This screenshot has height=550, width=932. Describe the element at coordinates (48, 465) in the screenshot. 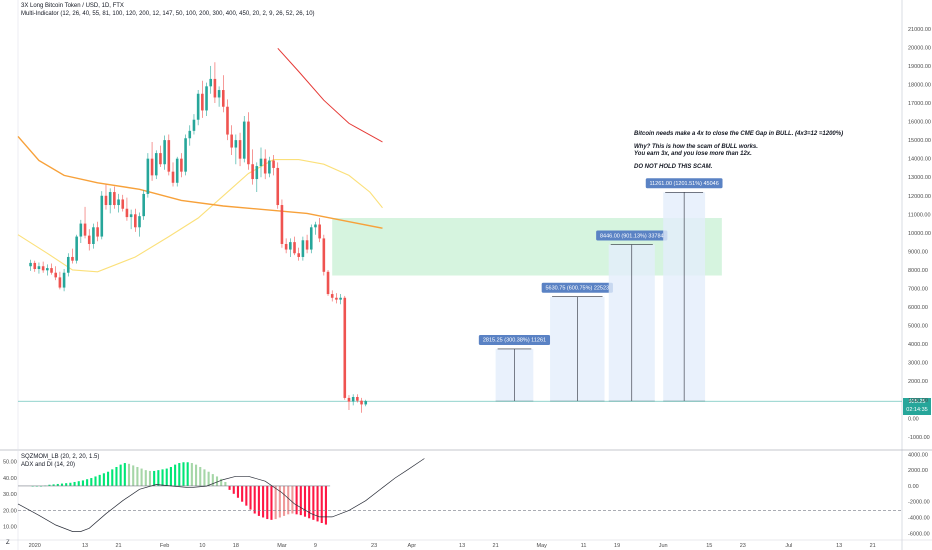

I see `adx-legend: ADX and DI (14, 20)` at that location.